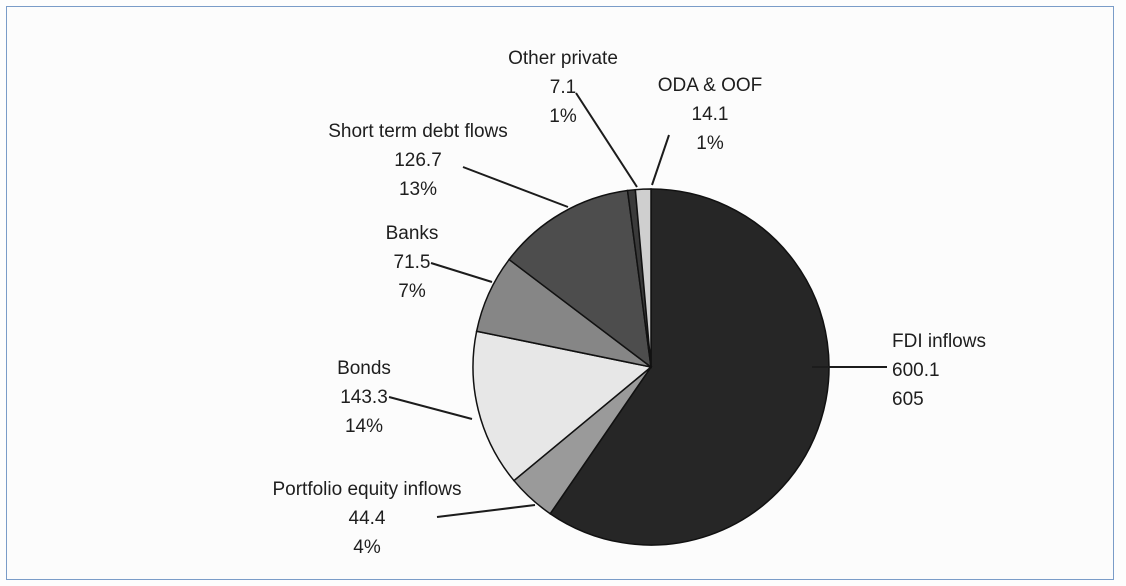 The width and height of the screenshot is (1126, 586). What do you see at coordinates (710, 114) in the screenshot?
I see `label-oda-oof-value: 14.1` at bounding box center [710, 114].